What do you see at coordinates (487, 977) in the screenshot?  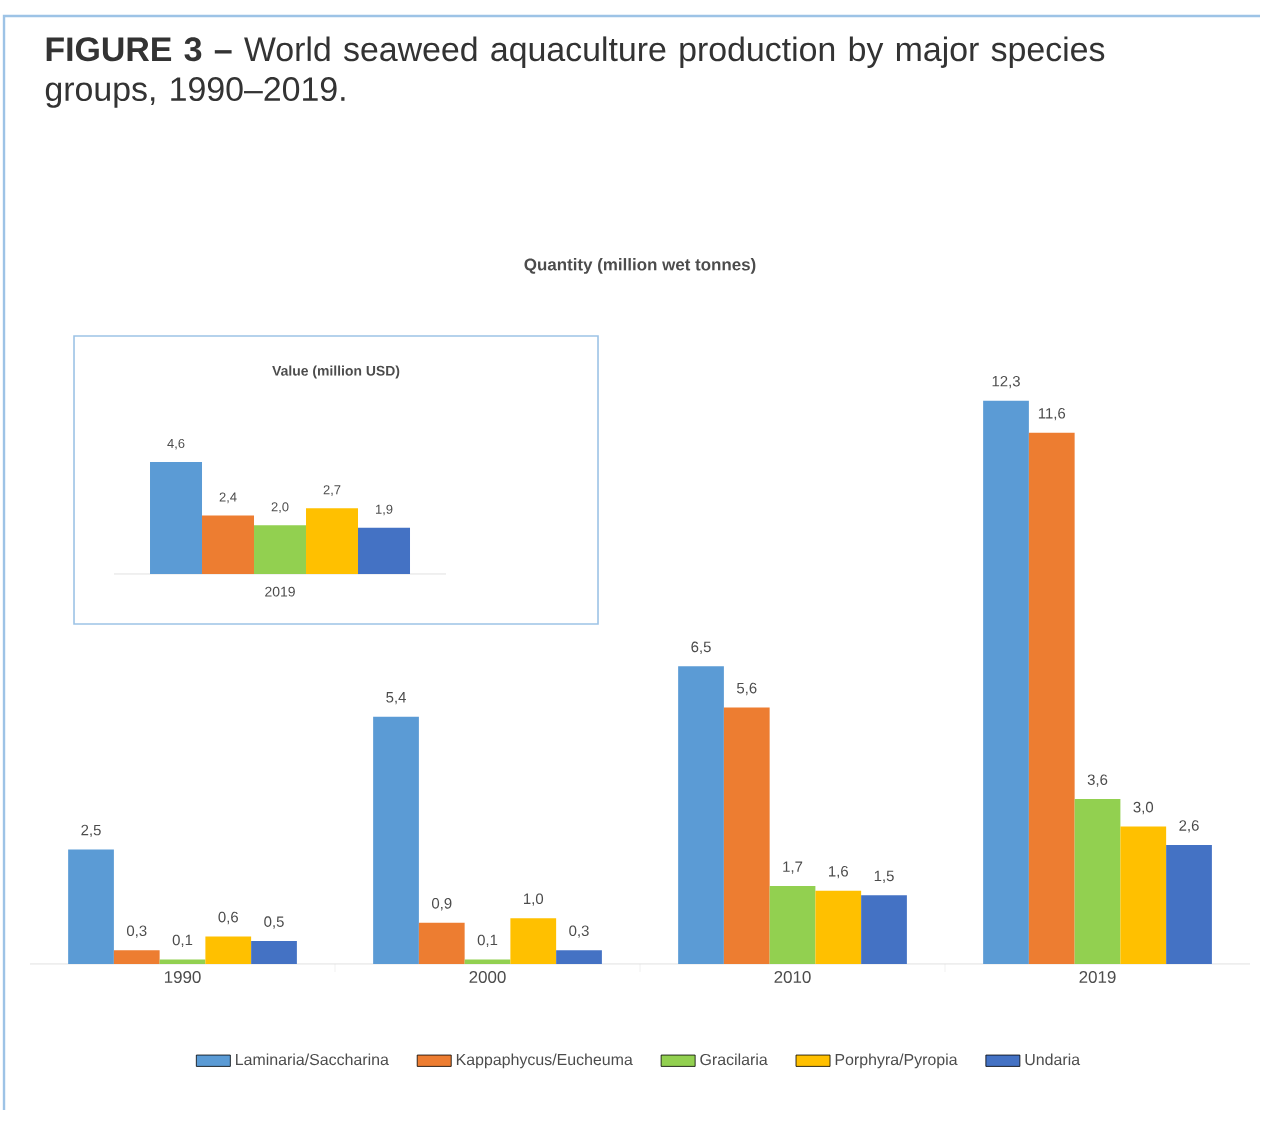 I see `x-tick-label: 2000` at bounding box center [487, 977].